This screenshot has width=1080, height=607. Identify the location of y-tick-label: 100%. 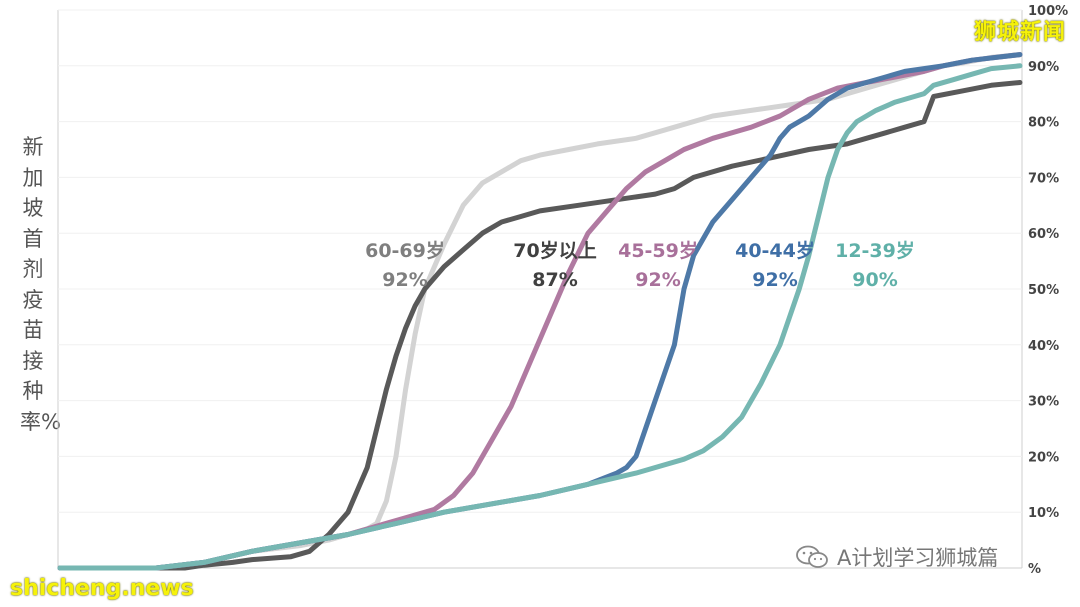
(1048, 11).